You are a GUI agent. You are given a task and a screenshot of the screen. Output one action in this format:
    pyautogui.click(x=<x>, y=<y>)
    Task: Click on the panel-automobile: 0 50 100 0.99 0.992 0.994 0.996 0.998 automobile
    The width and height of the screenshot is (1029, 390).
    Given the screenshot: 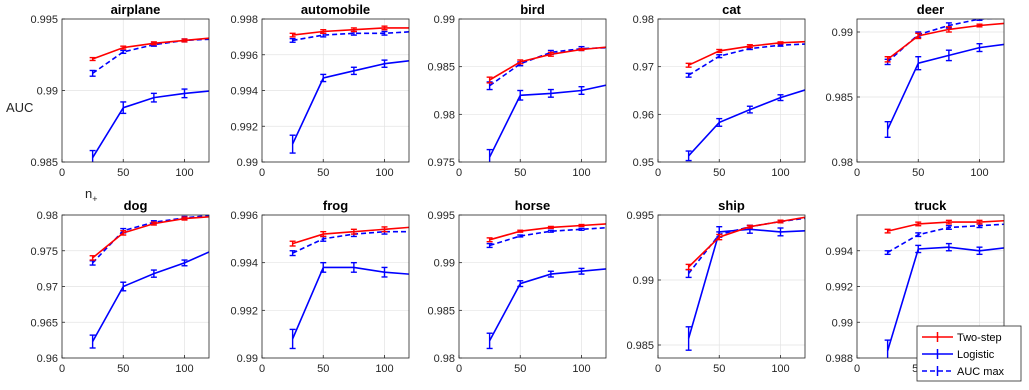 What is the action you would take?
    pyautogui.click(x=320, y=90)
    